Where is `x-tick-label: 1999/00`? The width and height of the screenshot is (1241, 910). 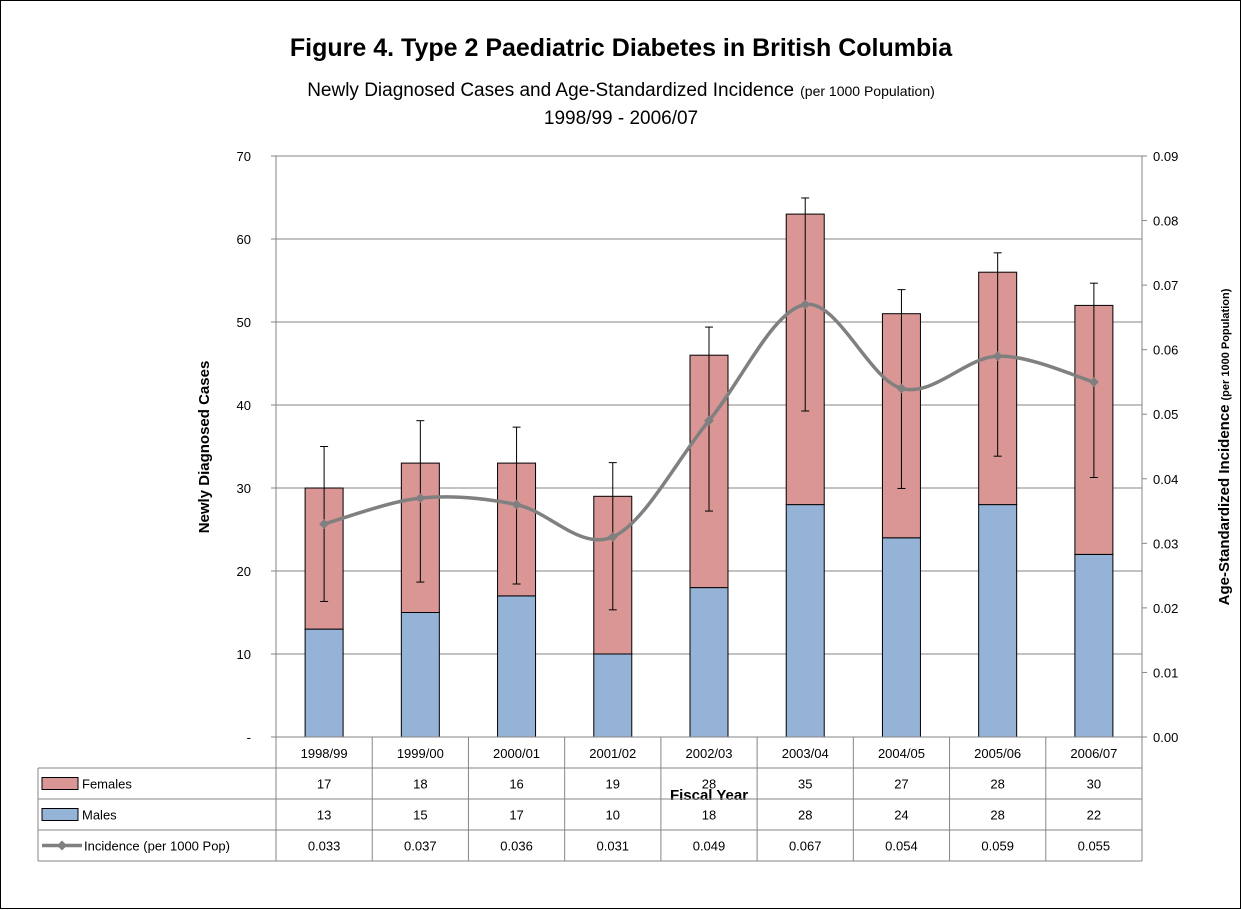
x-tick-label: 1999/00 is located at coordinates (420, 753).